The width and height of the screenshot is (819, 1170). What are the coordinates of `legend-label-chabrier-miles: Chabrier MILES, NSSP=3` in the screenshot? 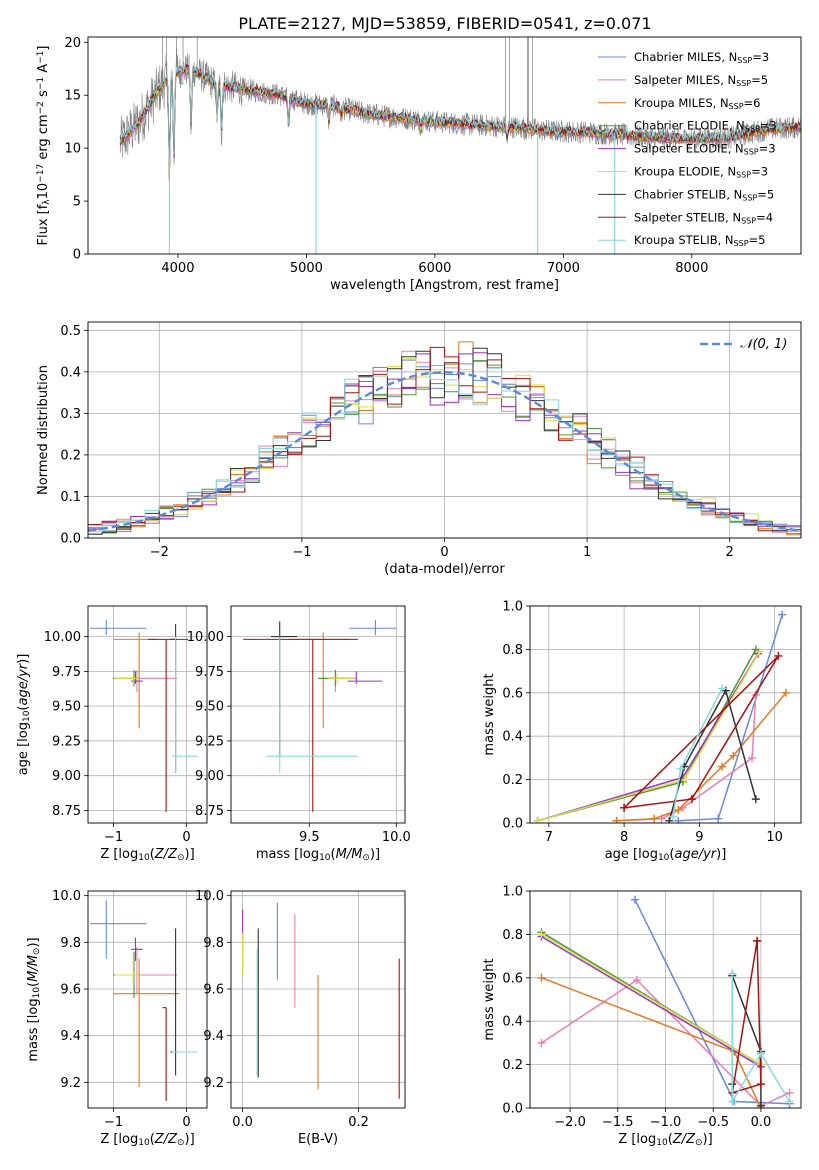 It's located at (701, 57).